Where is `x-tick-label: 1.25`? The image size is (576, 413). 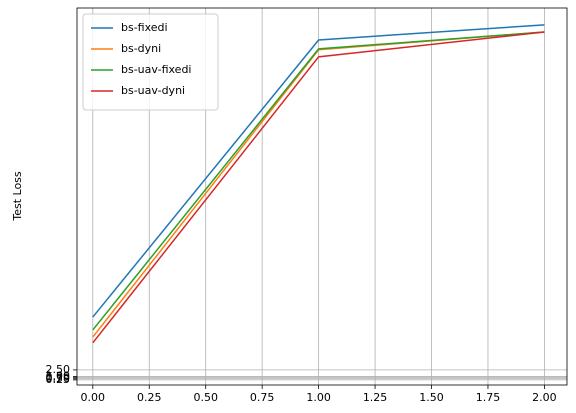
x-tick-label: 1.25 is located at coordinates (375, 397).